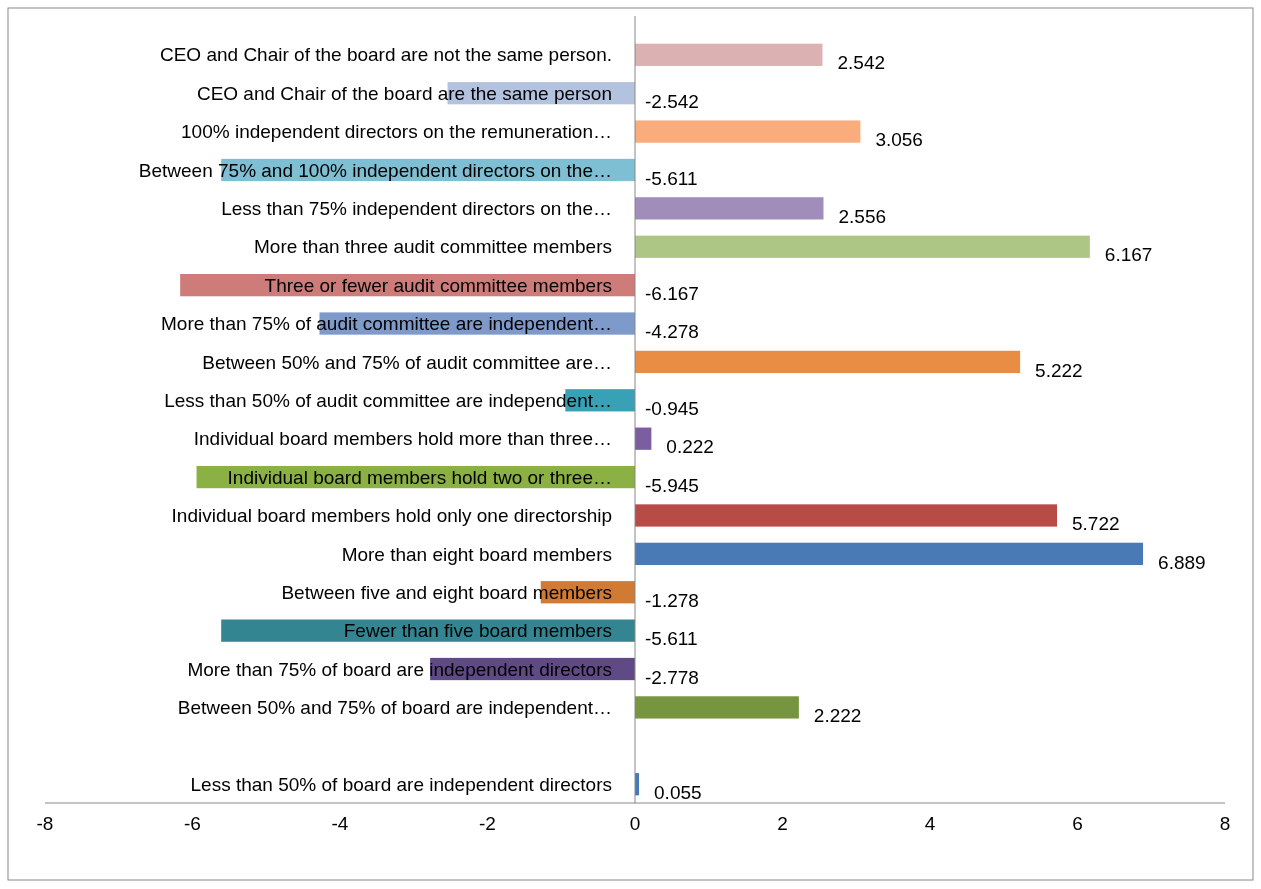 This screenshot has height=889, width=1261. I want to click on y-tick-label: Individual board members hold only one directorship, so click(391, 516).